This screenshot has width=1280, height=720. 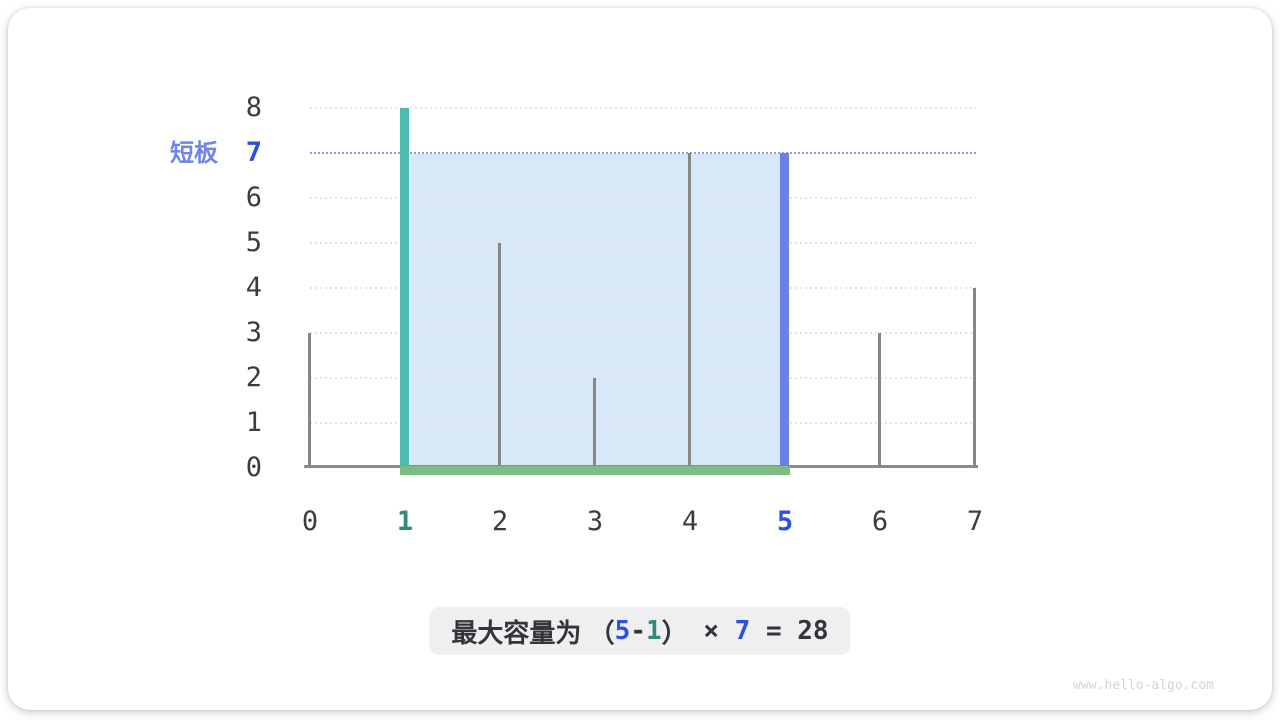 I want to click on x-tick-5: 5, so click(x=785, y=521).